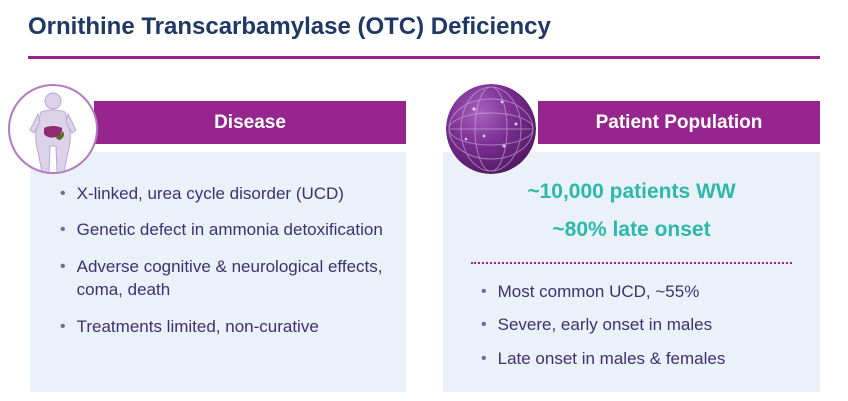 Image resolution: width=848 pixels, height=401 pixels. Describe the element at coordinates (598, 291) in the screenshot. I see `population-bullet-text: Most common UCD, ~55%` at that location.